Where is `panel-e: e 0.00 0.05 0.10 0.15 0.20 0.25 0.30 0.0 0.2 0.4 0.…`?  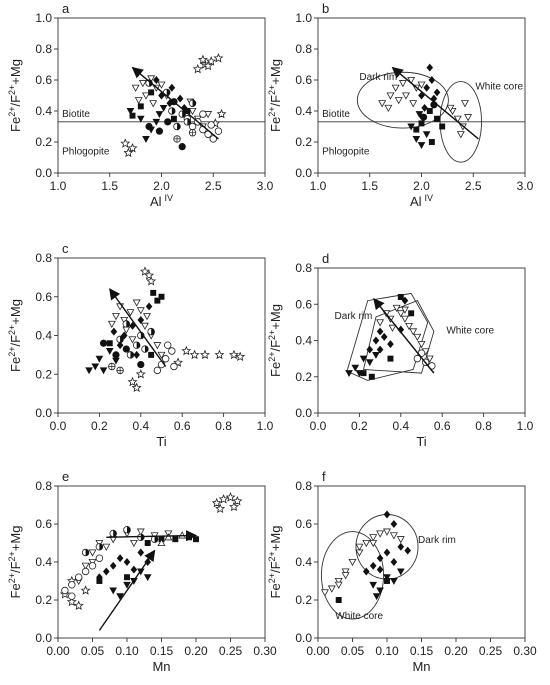
panel-e: e 0.00 0.05 0.10 0.15 0.20 0.25 0.30 0.0 0.2 0.4 0.… is located at coordinates (142, 571).